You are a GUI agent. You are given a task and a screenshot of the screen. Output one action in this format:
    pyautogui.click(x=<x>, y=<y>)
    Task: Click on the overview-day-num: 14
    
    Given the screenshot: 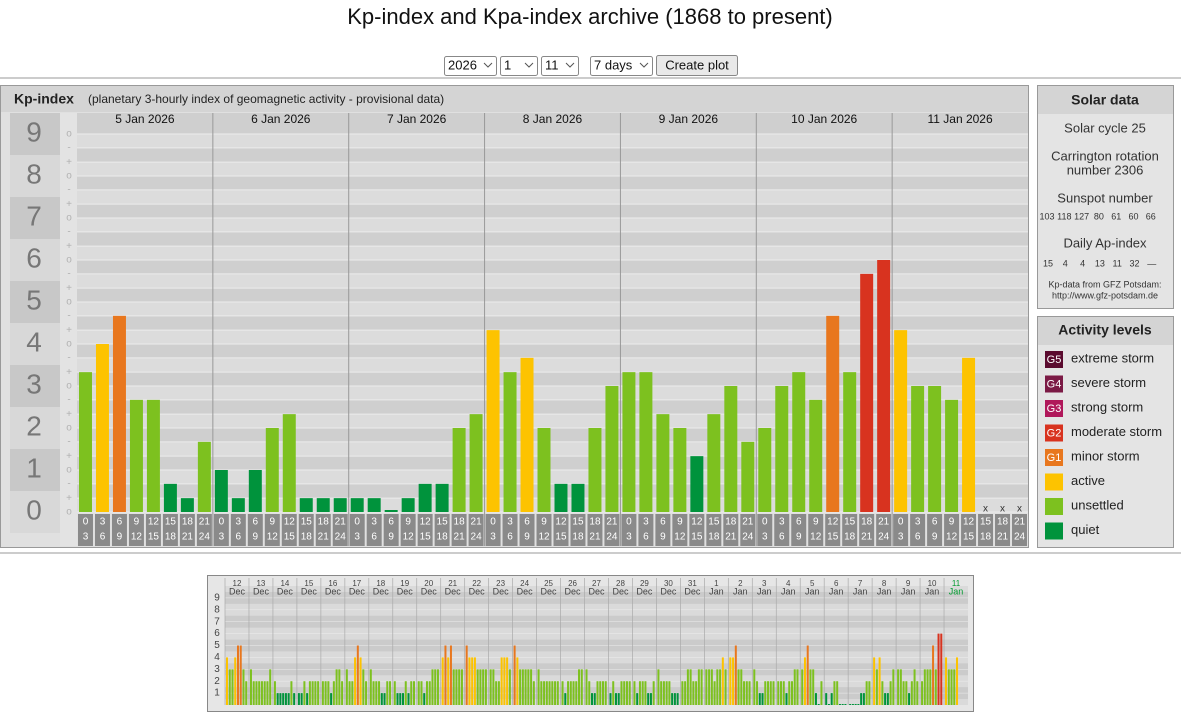 What is the action you would take?
    pyautogui.click(x=284, y=583)
    